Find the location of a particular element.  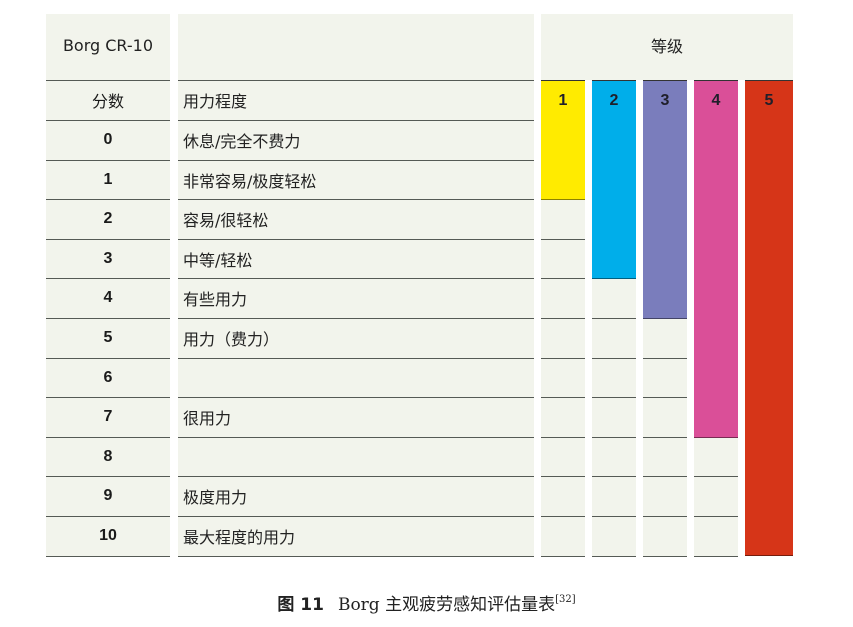

description-cell: 最大程度的用力 is located at coordinates (239, 537).